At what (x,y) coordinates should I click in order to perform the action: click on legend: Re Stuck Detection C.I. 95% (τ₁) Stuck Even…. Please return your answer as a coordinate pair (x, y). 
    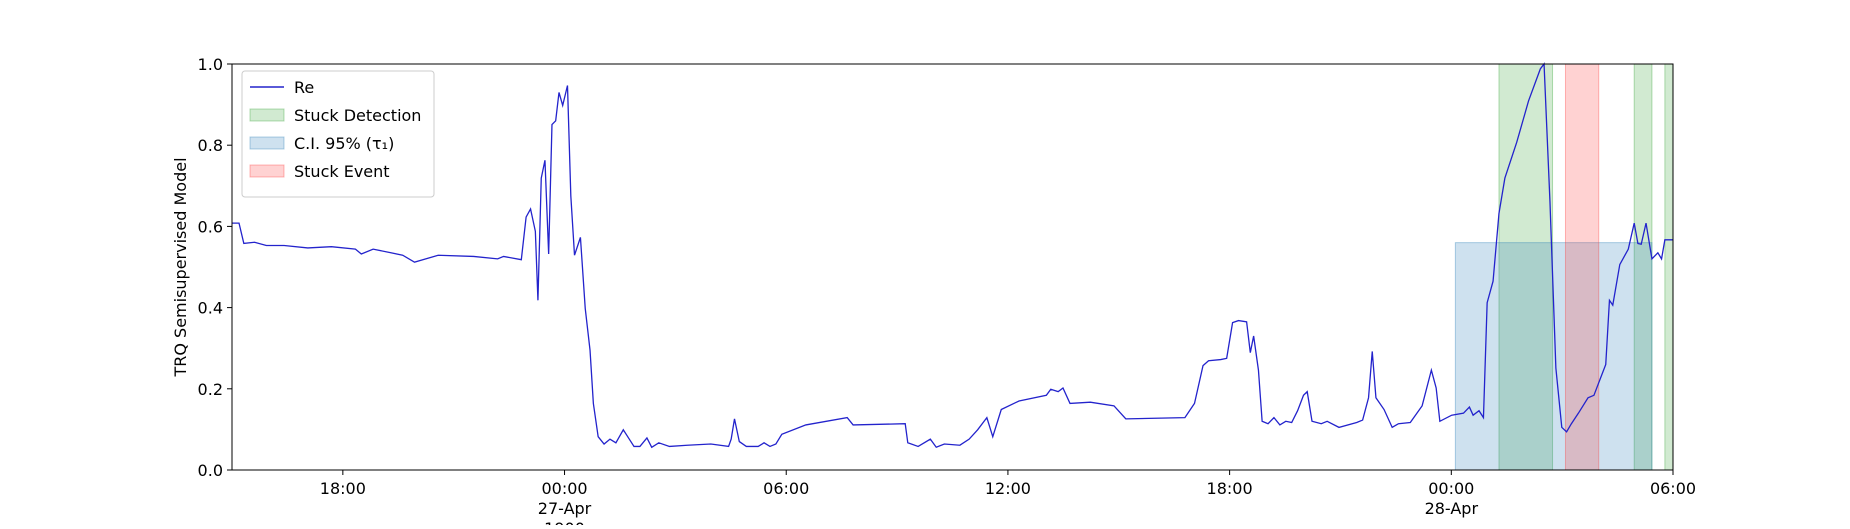
    Looking at the image, I should click on (338, 134).